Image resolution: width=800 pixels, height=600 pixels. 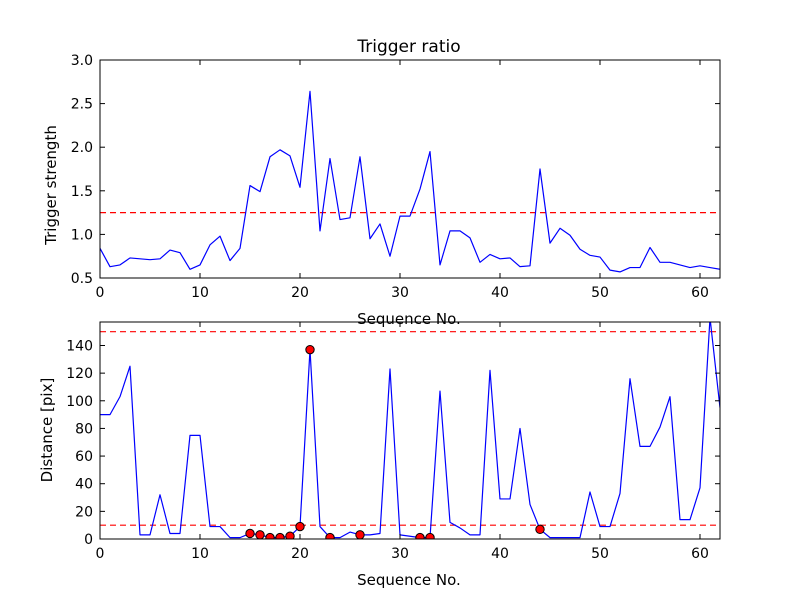 What do you see at coordinates (82, 279) in the screenshot?
I see `y-tick-label: 0.5` at bounding box center [82, 279].